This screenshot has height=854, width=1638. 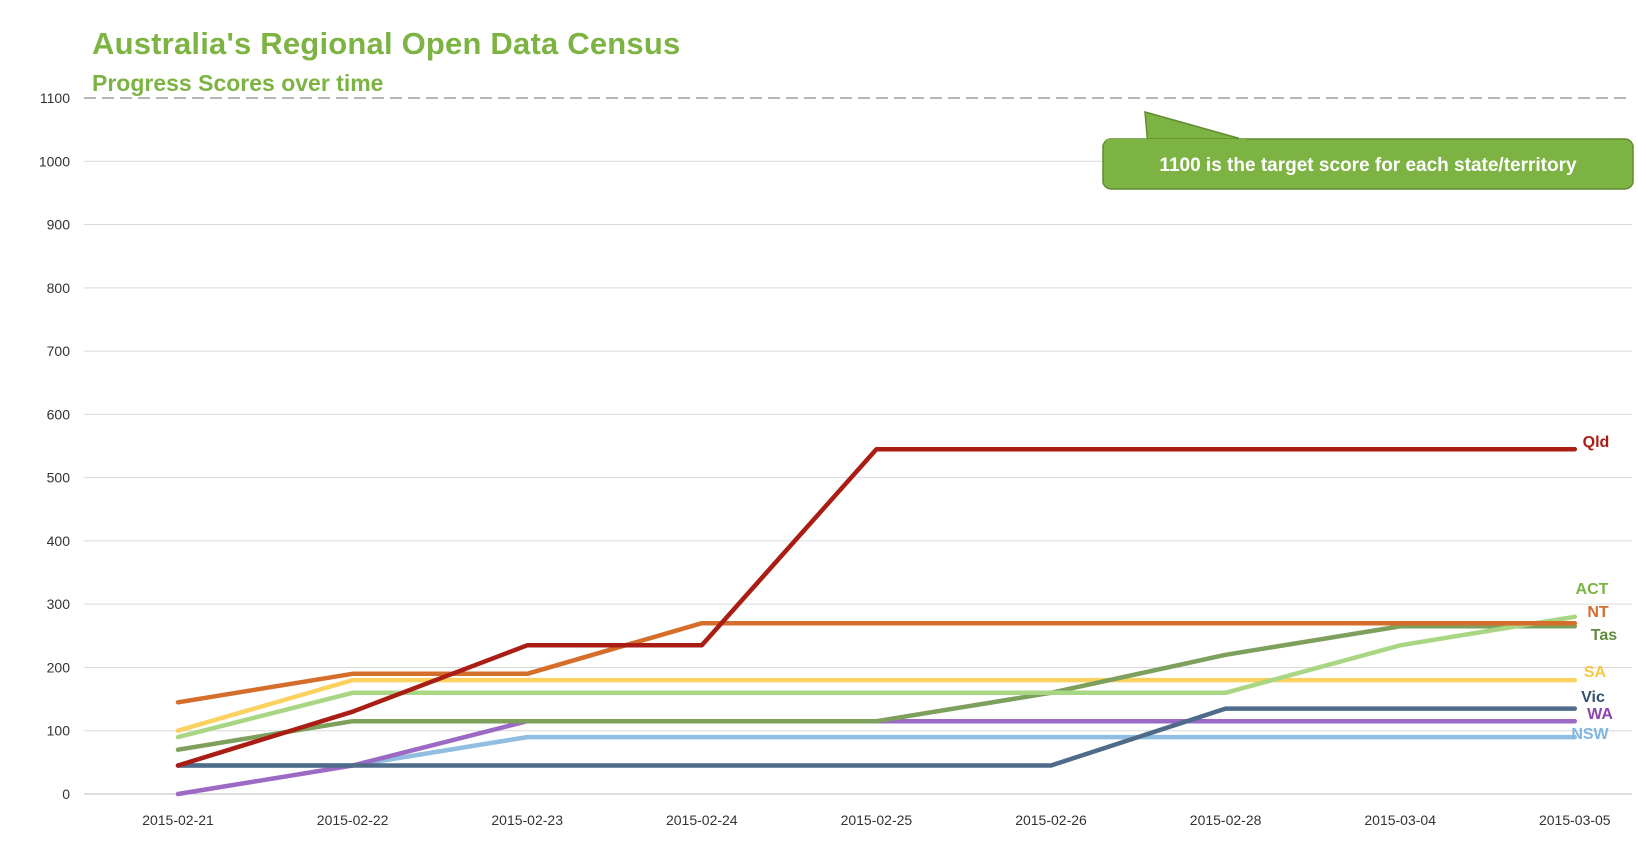 What do you see at coordinates (59, 414) in the screenshot?
I see `y-tick-label: 600` at bounding box center [59, 414].